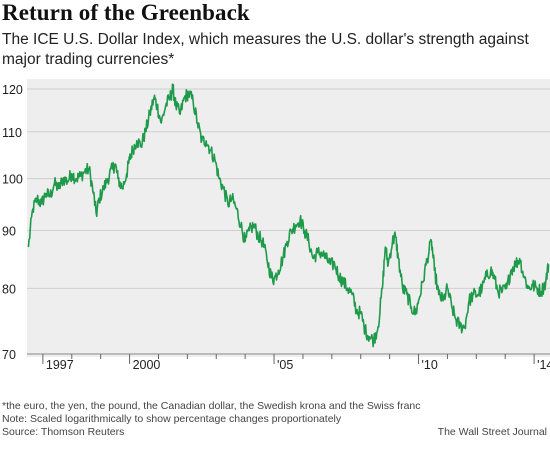  What do you see at coordinates (543, 365) in the screenshot?
I see `x-tick-label: '14` at bounding box center [543, 365].